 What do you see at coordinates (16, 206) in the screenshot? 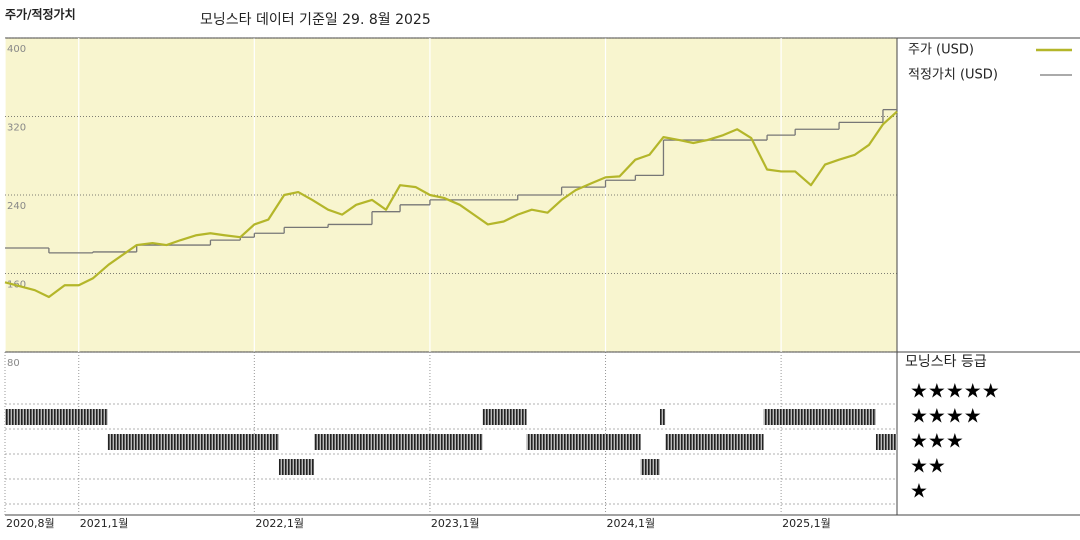
I see `y-tick-label: 240` at bounding box center [16, 206].